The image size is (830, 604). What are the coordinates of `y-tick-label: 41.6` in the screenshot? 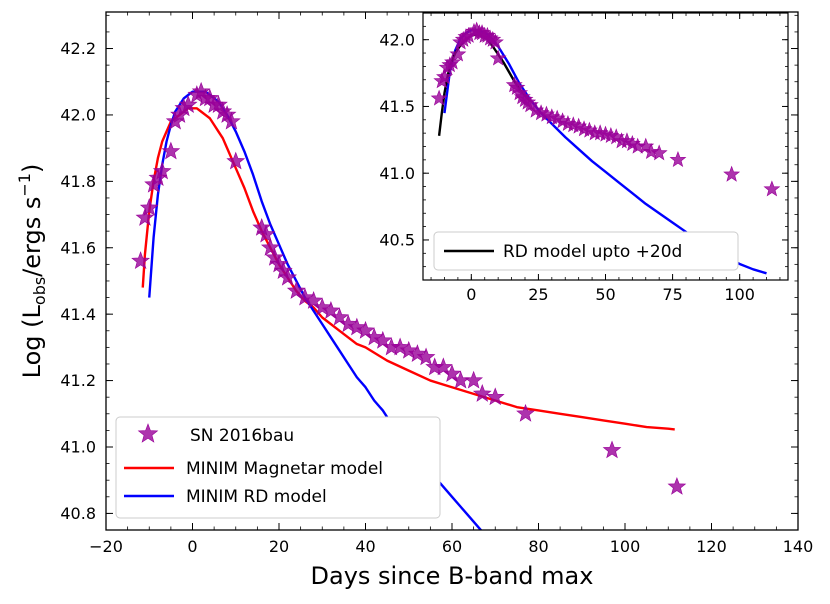 It's located at (78, 247).